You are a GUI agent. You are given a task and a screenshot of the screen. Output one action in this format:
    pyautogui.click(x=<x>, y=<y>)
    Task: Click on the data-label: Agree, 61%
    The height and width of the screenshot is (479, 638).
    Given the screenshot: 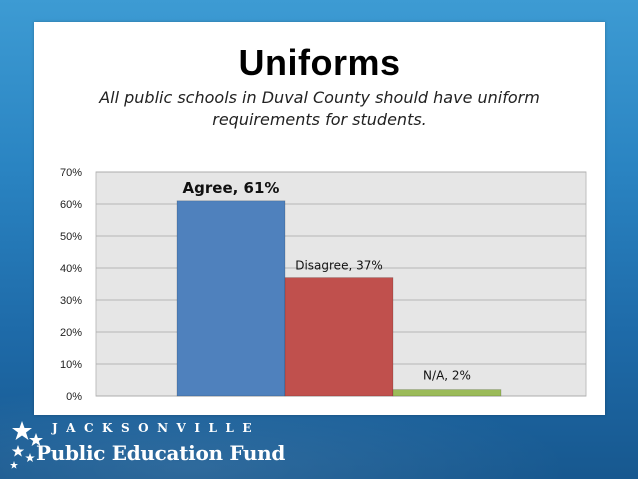 What is the action you would take?
    pyautogui.click(x=231, y=188)
    